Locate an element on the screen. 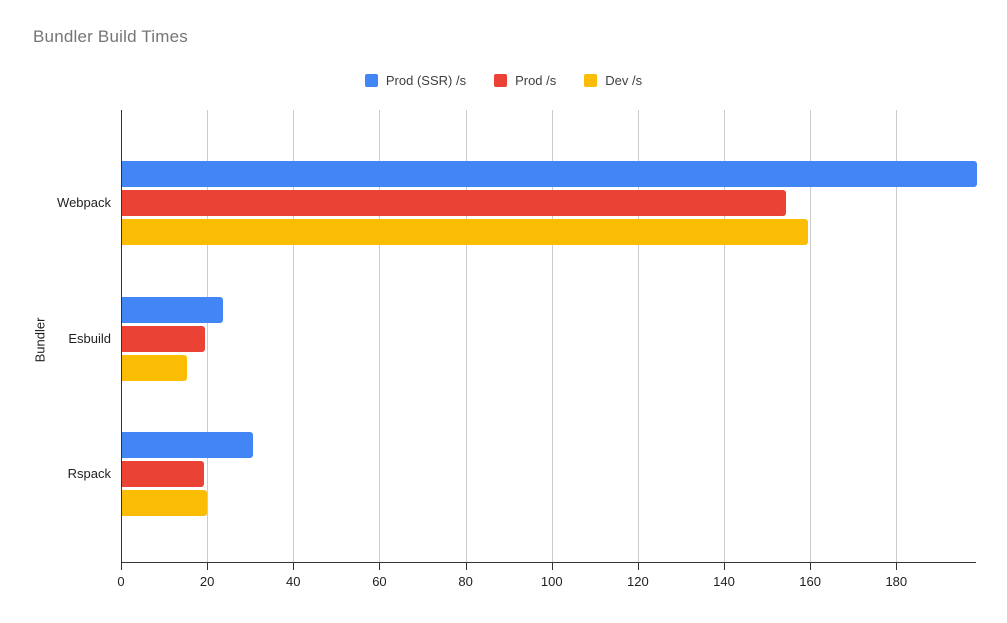 This screenshot has width=1007, height=623. x-tick-label: 120 is located at coordinates (638, 581).